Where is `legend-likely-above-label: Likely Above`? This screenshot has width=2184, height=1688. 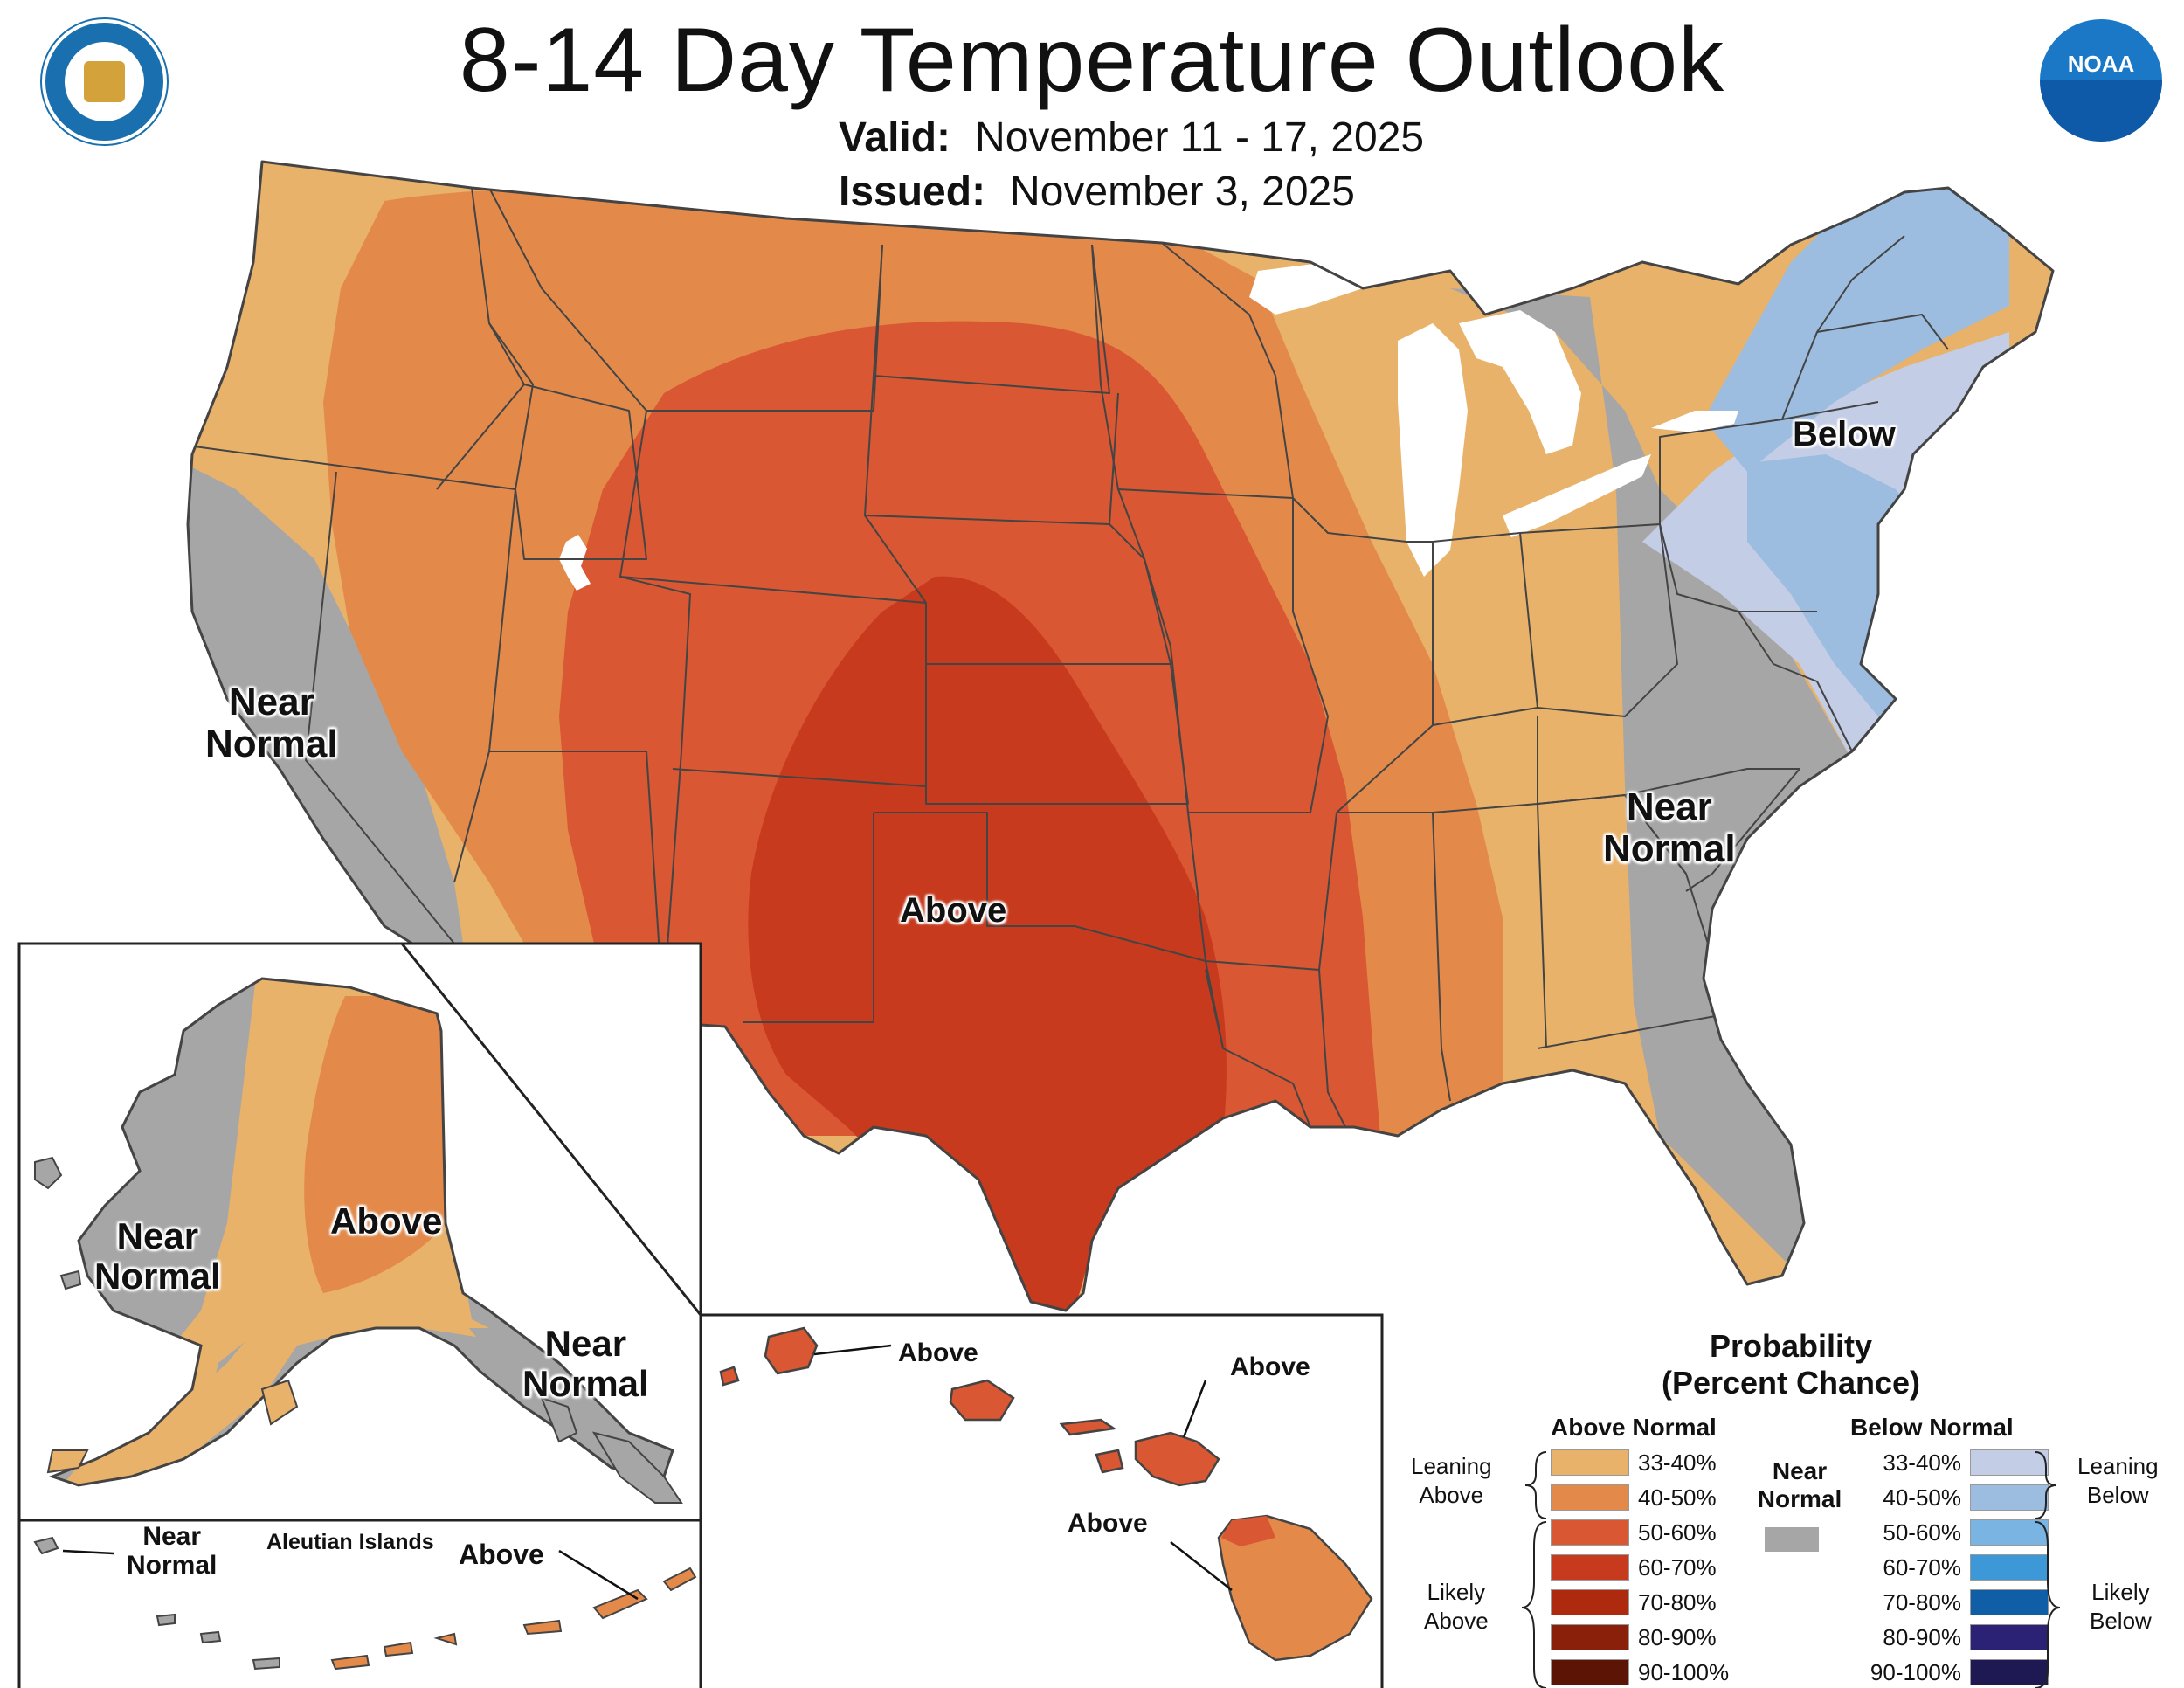
legend-likely-above-label: Likely Above is located at coordinates (1456, 1606).